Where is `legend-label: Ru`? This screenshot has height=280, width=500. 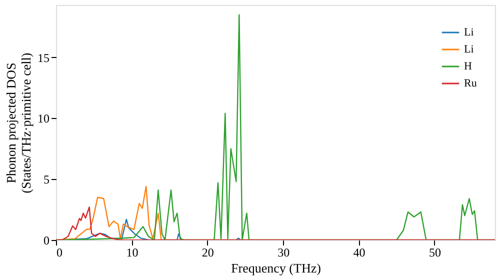
legend-label: Ru is located at coordinates (471, 84).